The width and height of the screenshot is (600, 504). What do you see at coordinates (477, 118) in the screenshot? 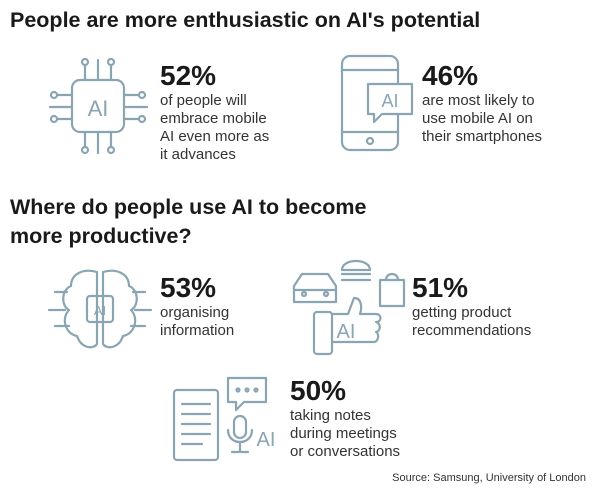
I see `description-line: use mobile AI on` at bounding box center [477, 118].